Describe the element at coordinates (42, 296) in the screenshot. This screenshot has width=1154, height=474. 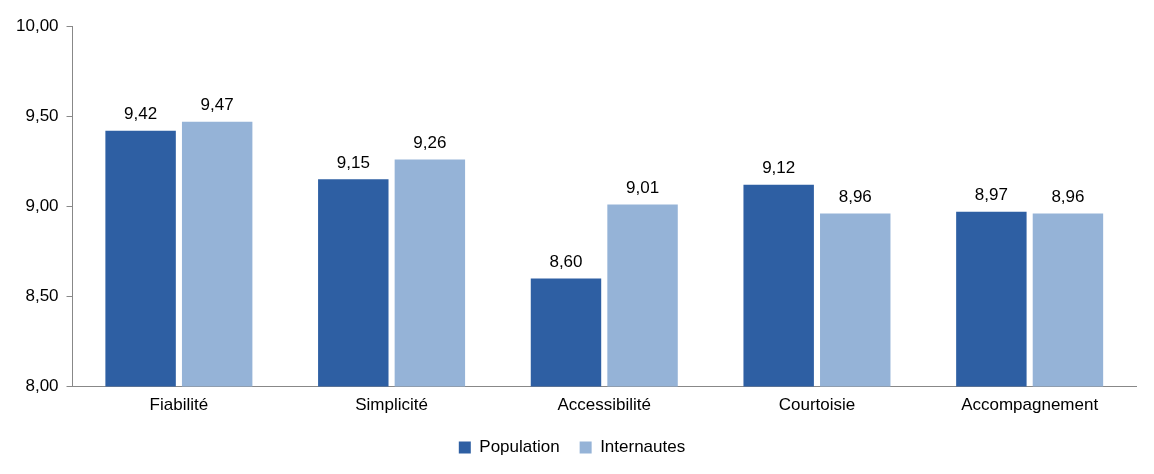
I see `y-tick-label: 8,50` at that location.